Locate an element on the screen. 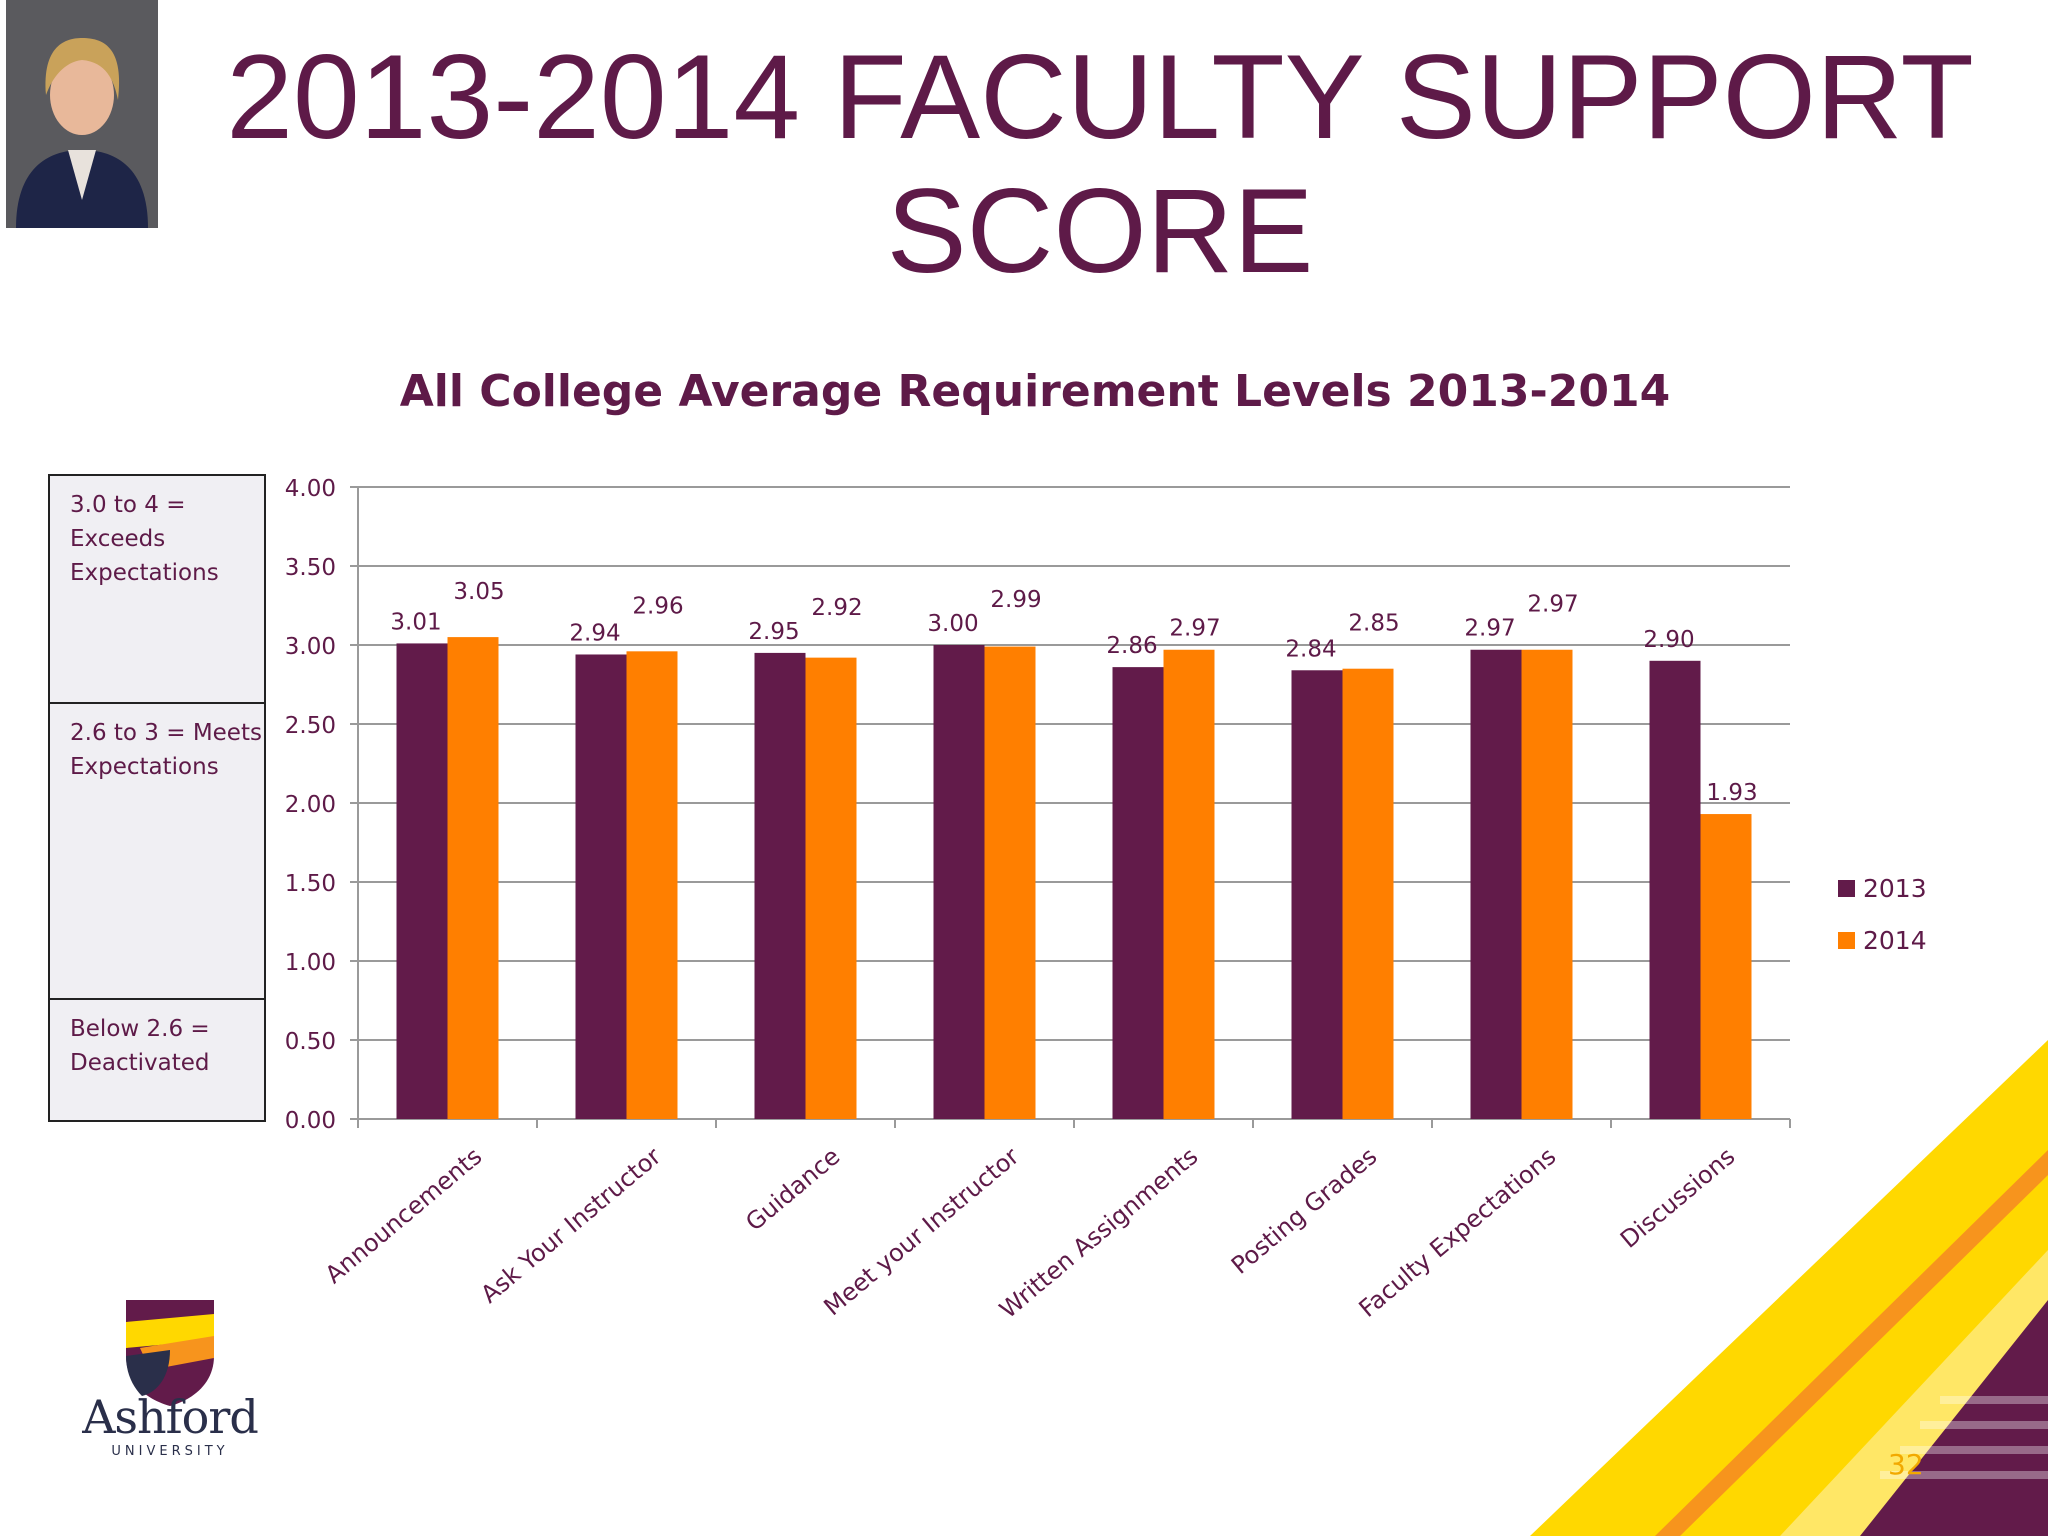 The height and width of the screenshot is (1536, 2048). x-tick-label: Ask Your Instructor is located at coordinates (570, 1225).